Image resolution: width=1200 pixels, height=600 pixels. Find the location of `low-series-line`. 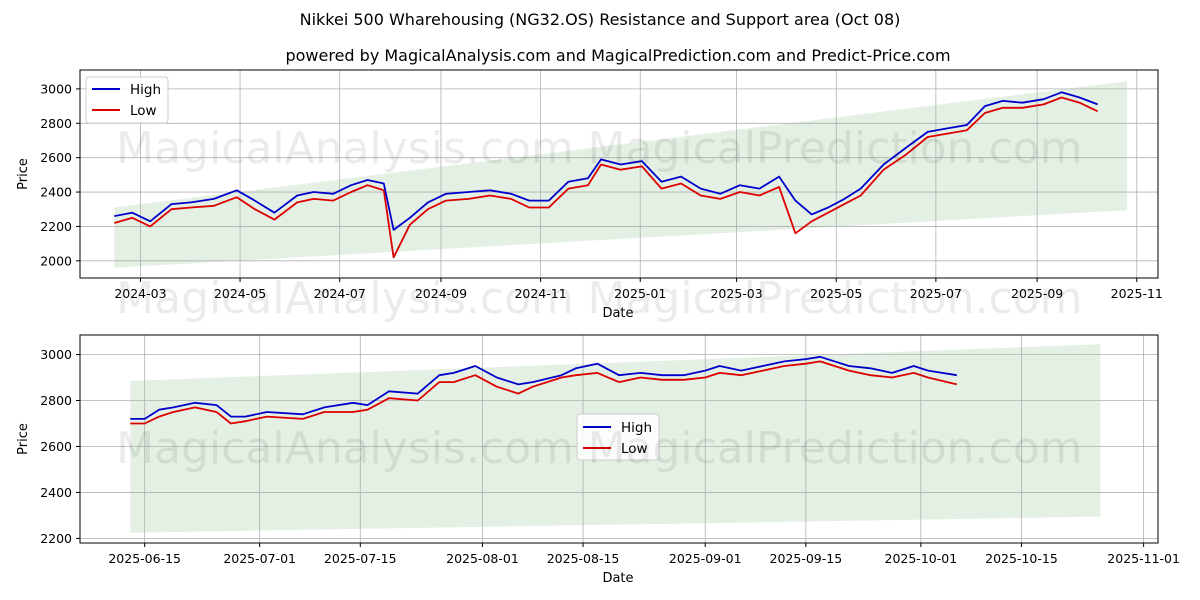

low-series-line is located at coordinates (544, 392).